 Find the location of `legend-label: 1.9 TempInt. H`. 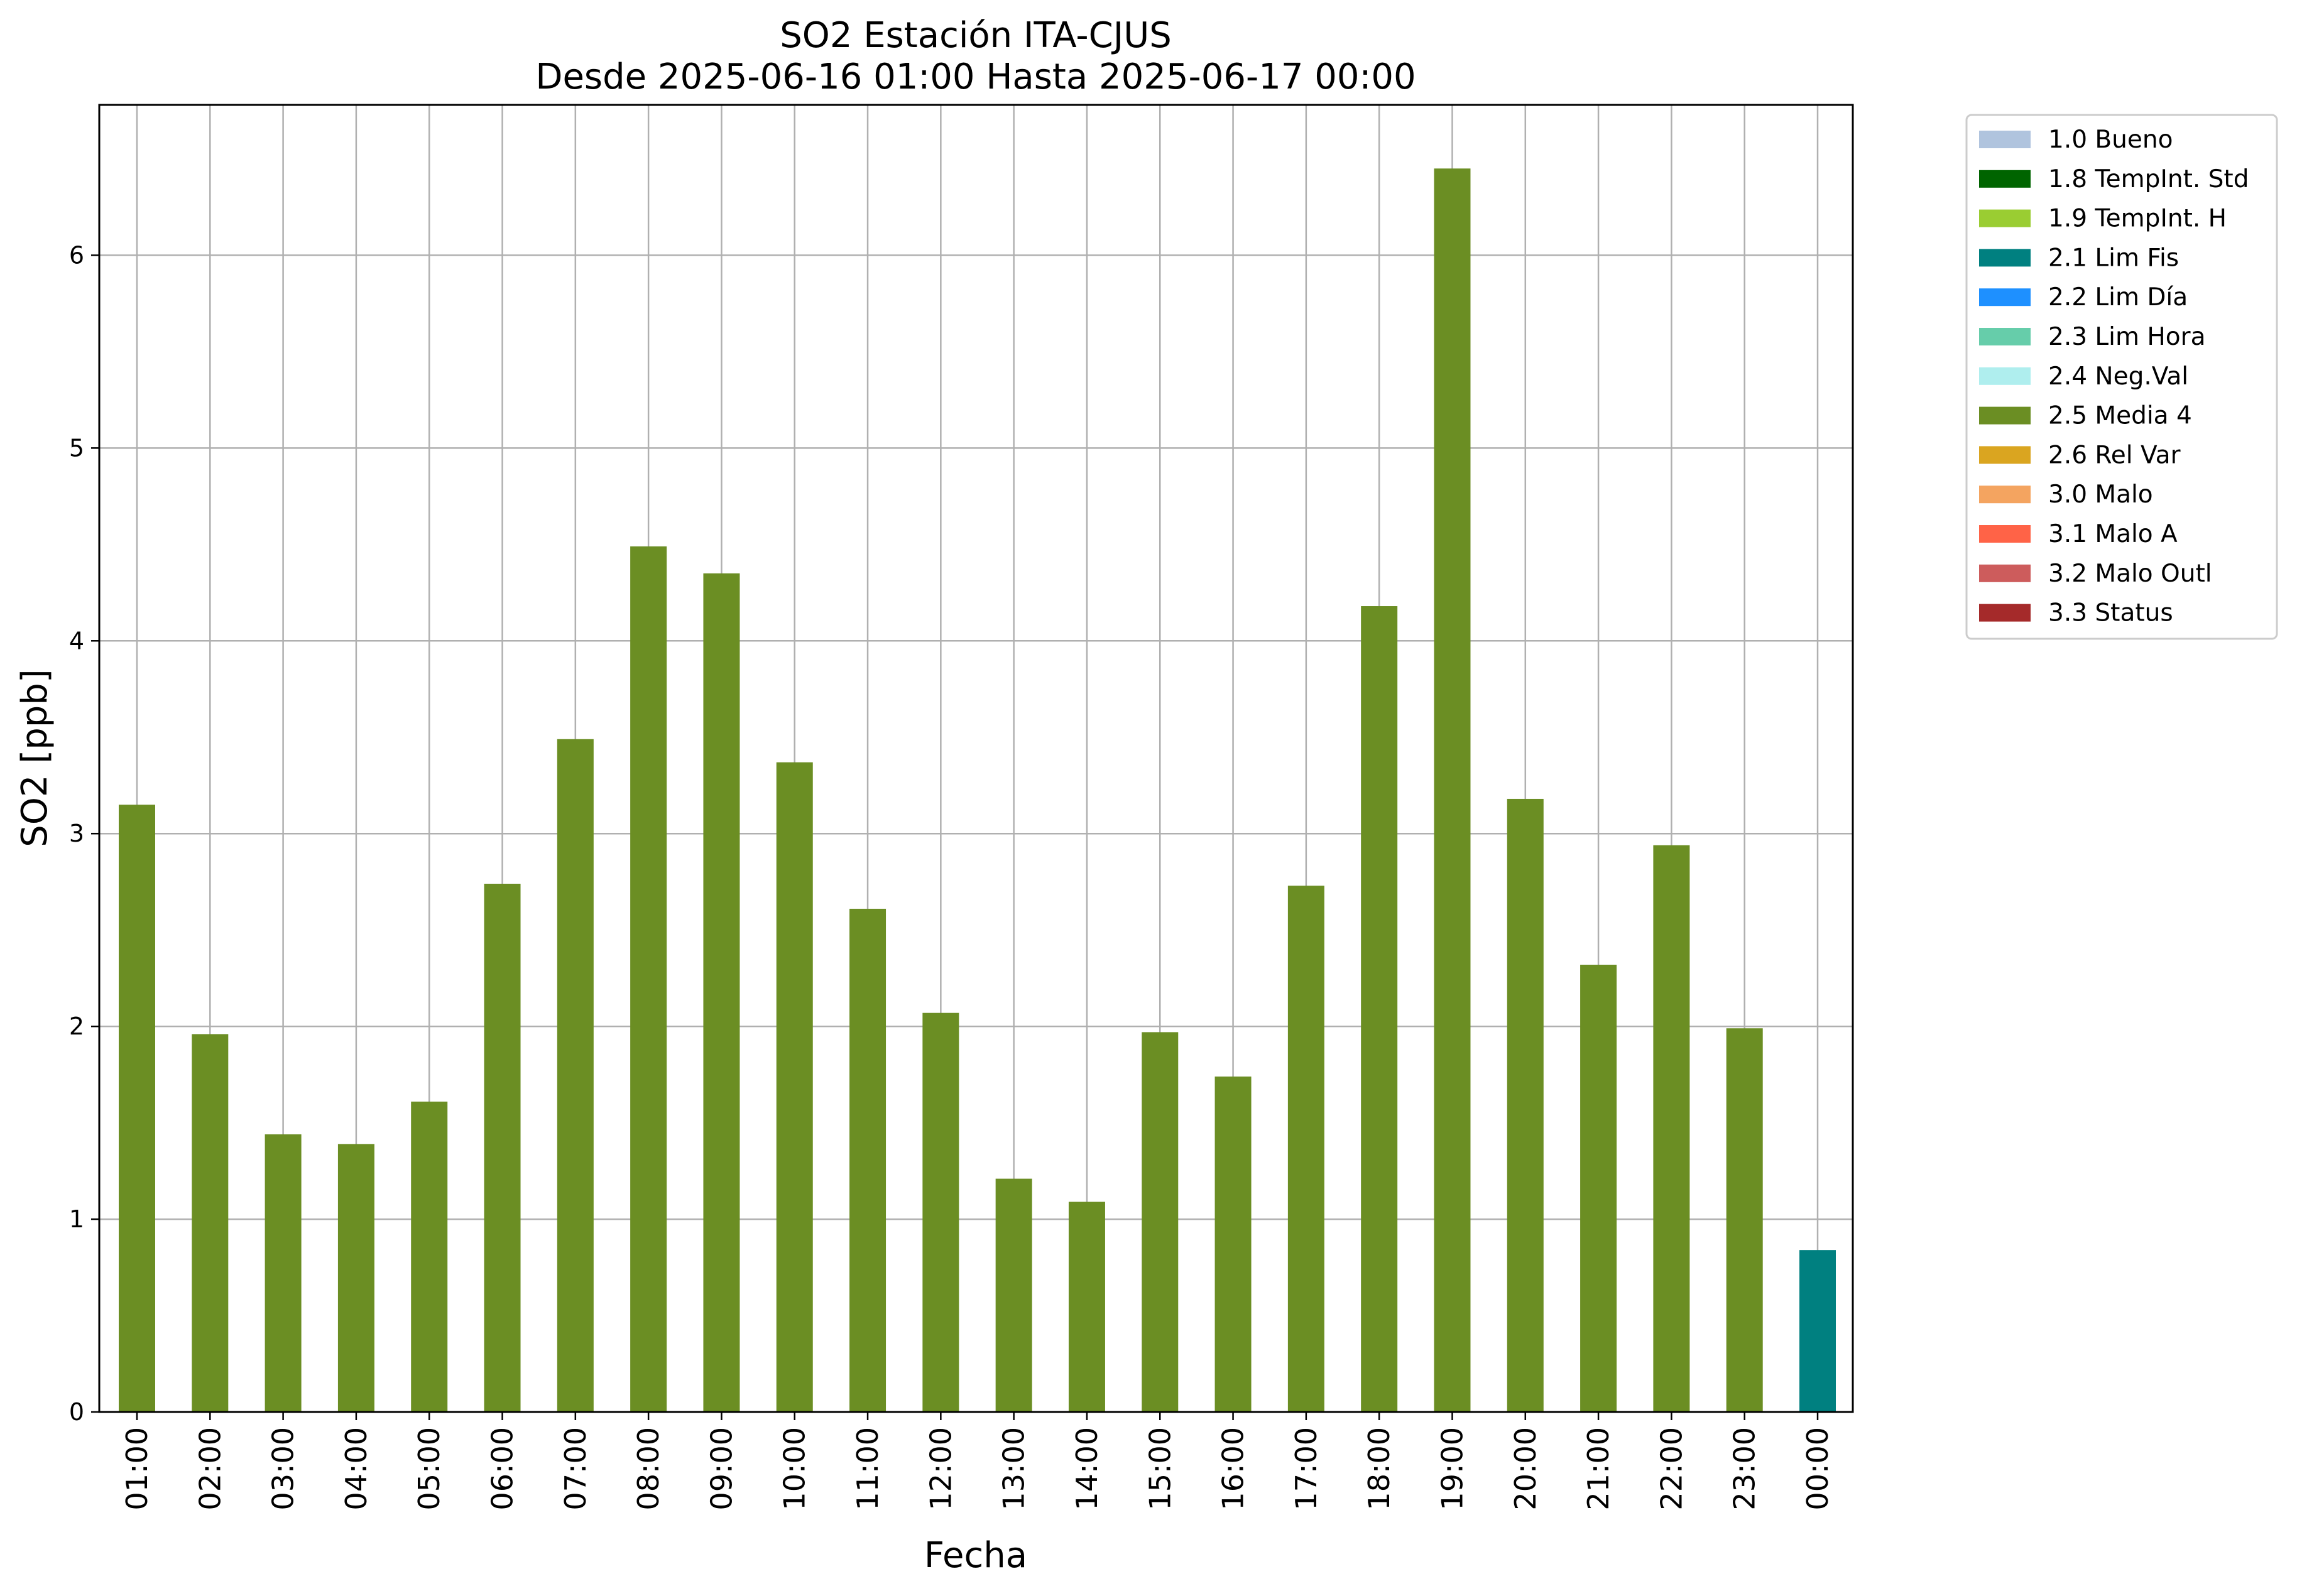

legend-label: 1.9 TempInt. H is located at coordinates (2137, 219).